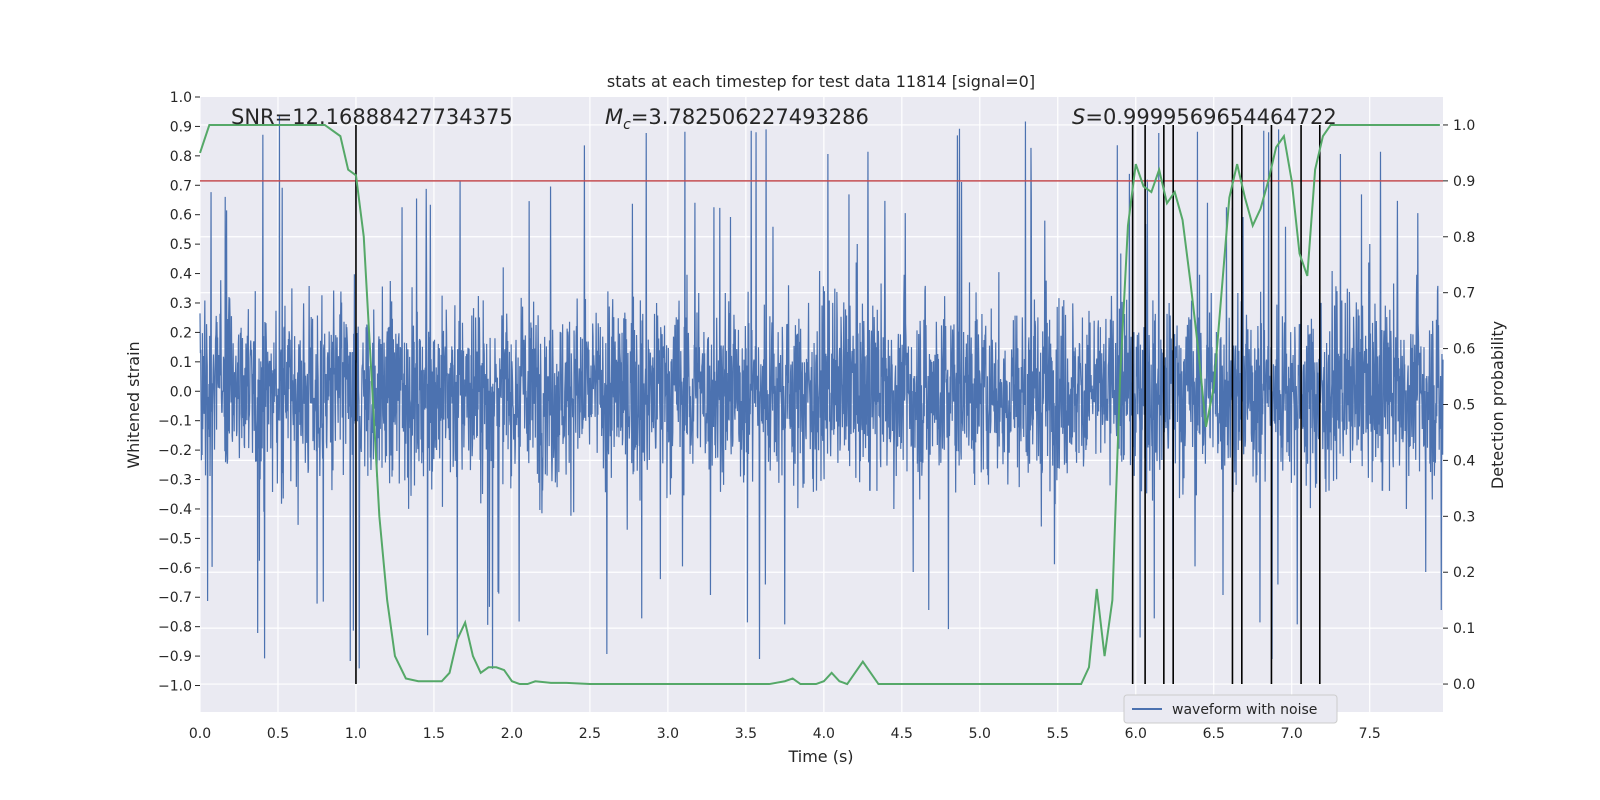  I want to click on y-right-tick-label: 0.7, so click(1464, 294).